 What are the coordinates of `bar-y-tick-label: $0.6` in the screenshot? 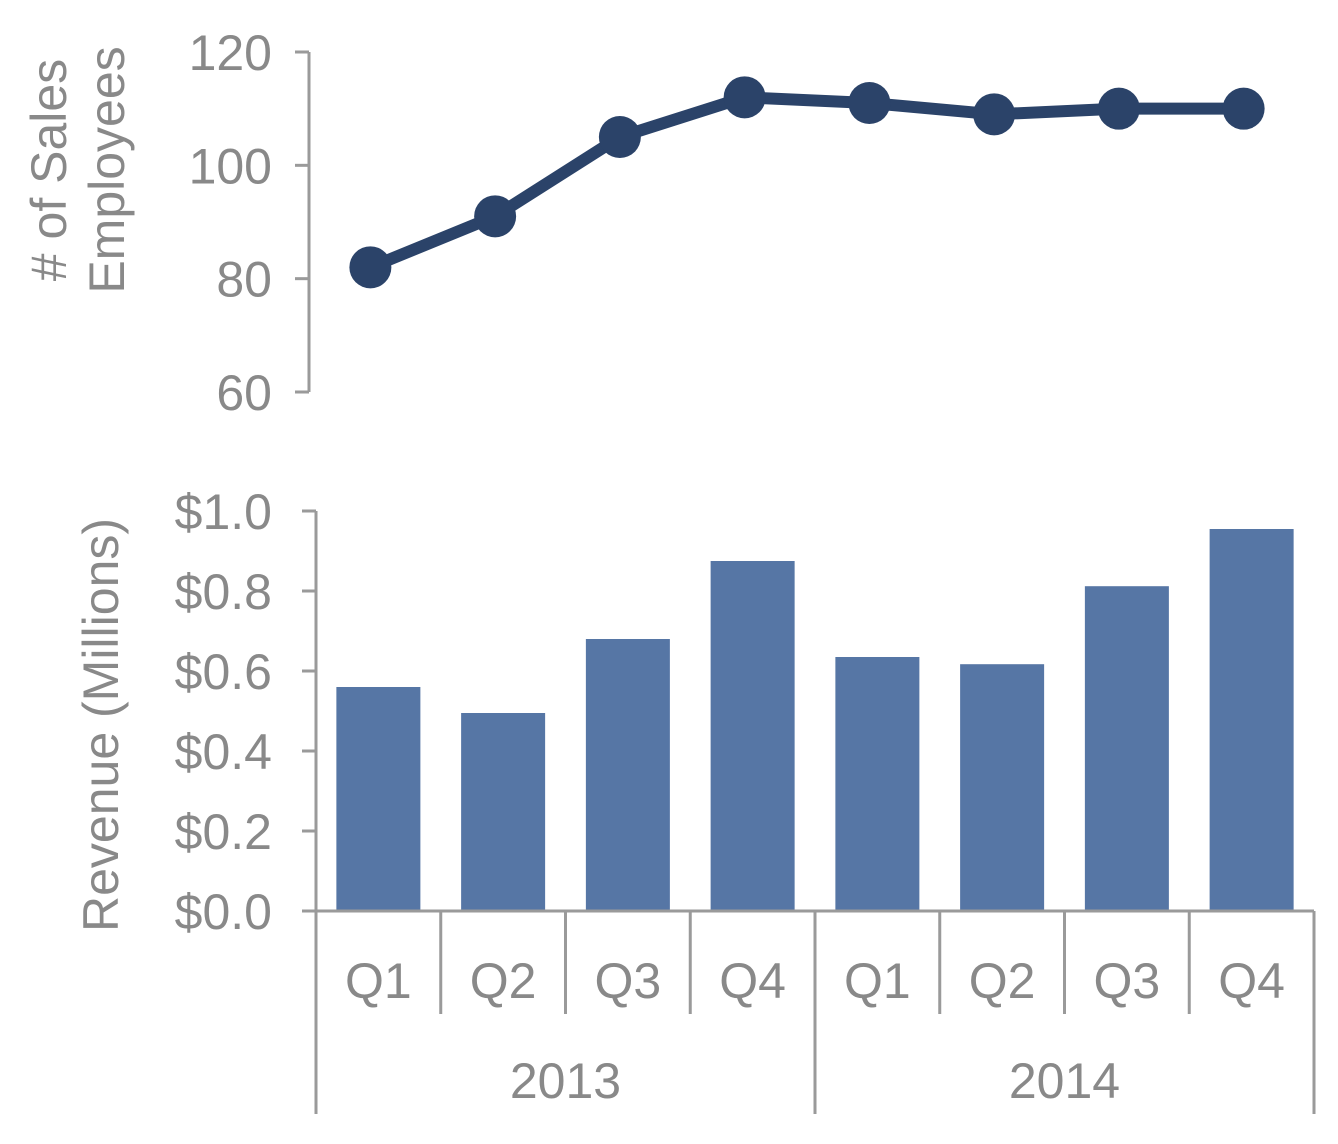 It's located at (223, 672).